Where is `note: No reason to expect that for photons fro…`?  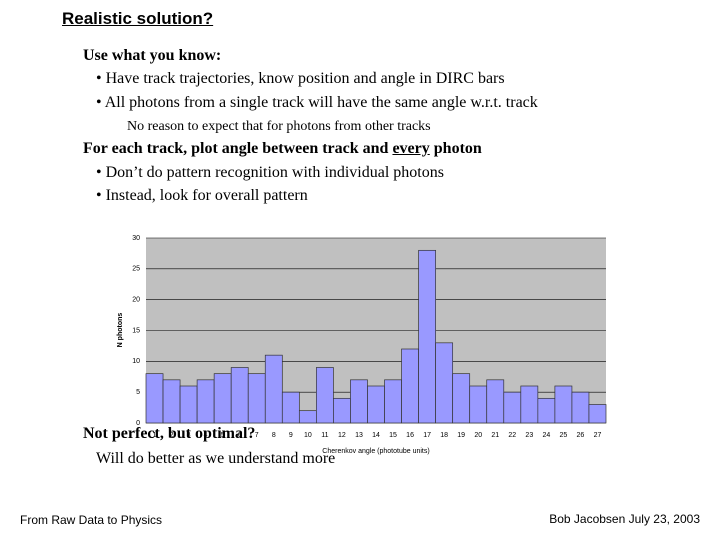 note: No reason to expect that for photons fro… is located at coordinates (279, 126).